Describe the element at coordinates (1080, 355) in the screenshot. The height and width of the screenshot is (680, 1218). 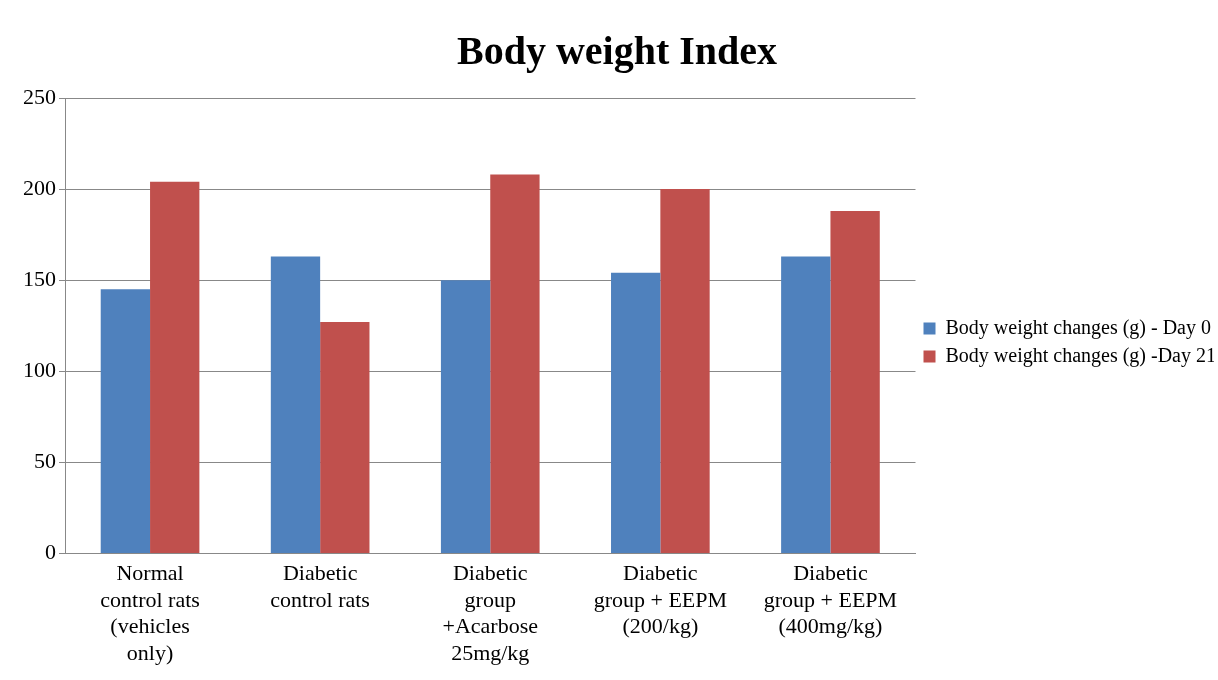
I see `legend-label: Body weight changes (g) -Day 21` at that location.